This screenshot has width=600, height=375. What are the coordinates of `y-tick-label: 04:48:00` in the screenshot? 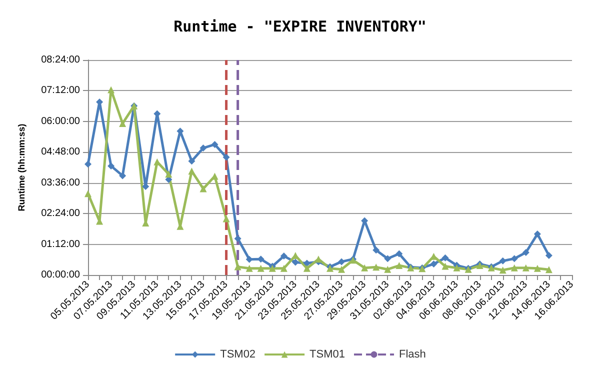 It's located at (60, 152).